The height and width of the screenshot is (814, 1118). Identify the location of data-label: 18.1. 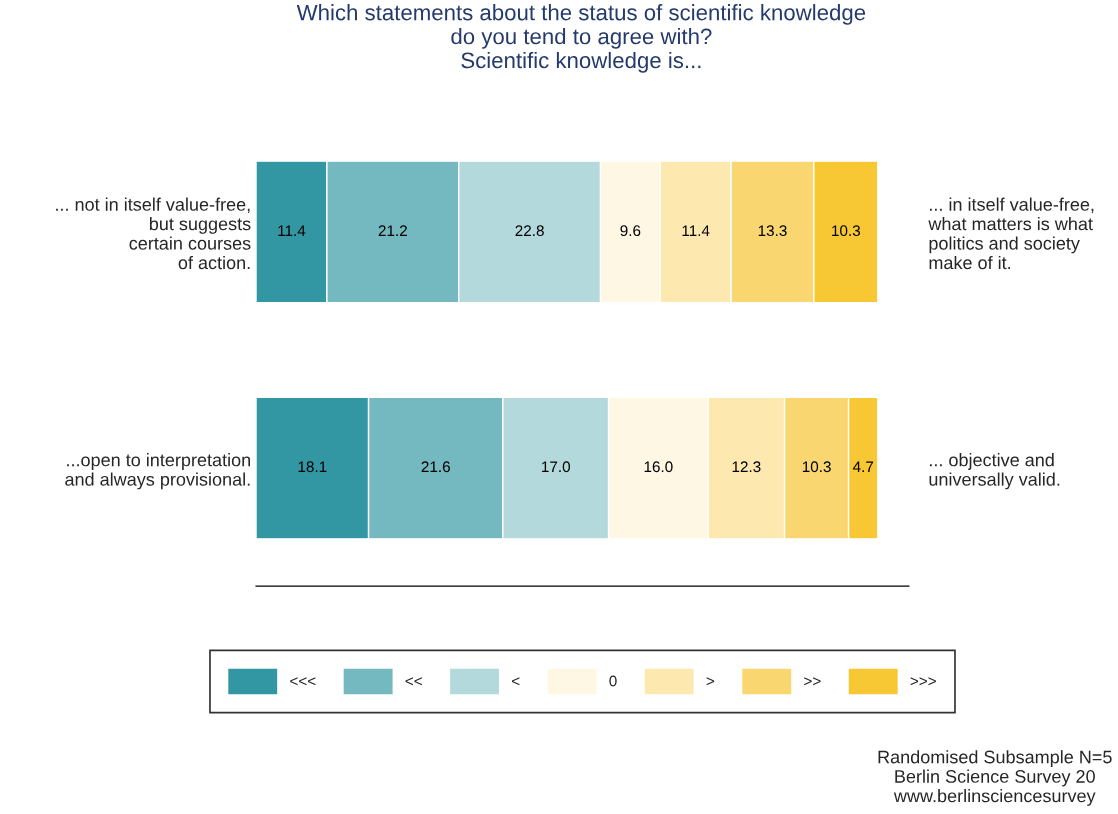
(312, 467).